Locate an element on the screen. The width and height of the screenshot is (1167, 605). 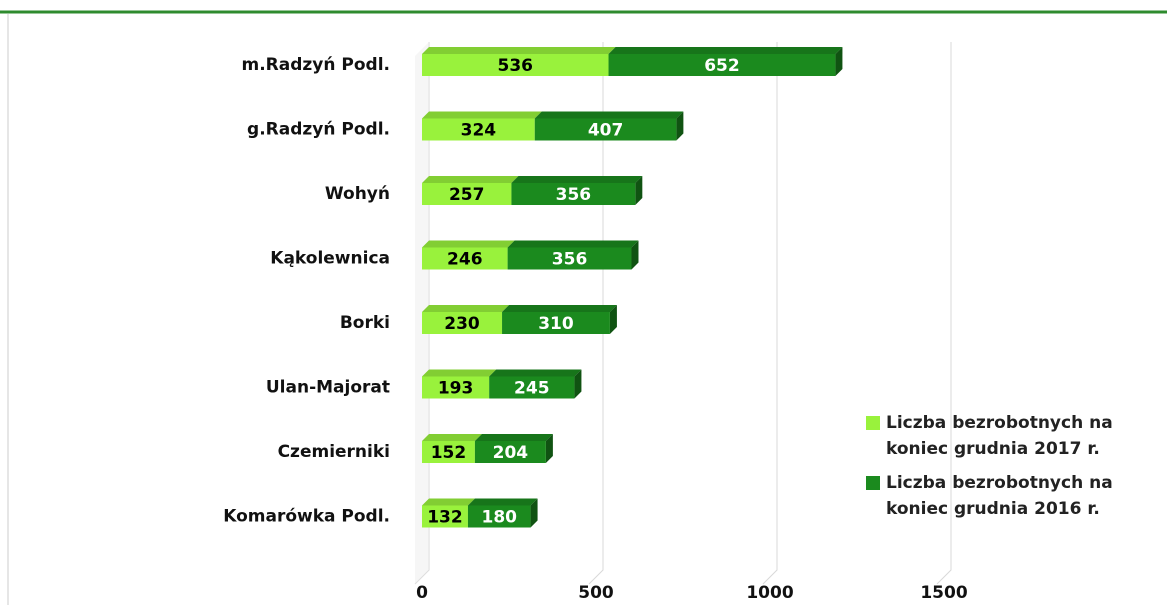
data-label: 132 is located at coordinates (445, 518).